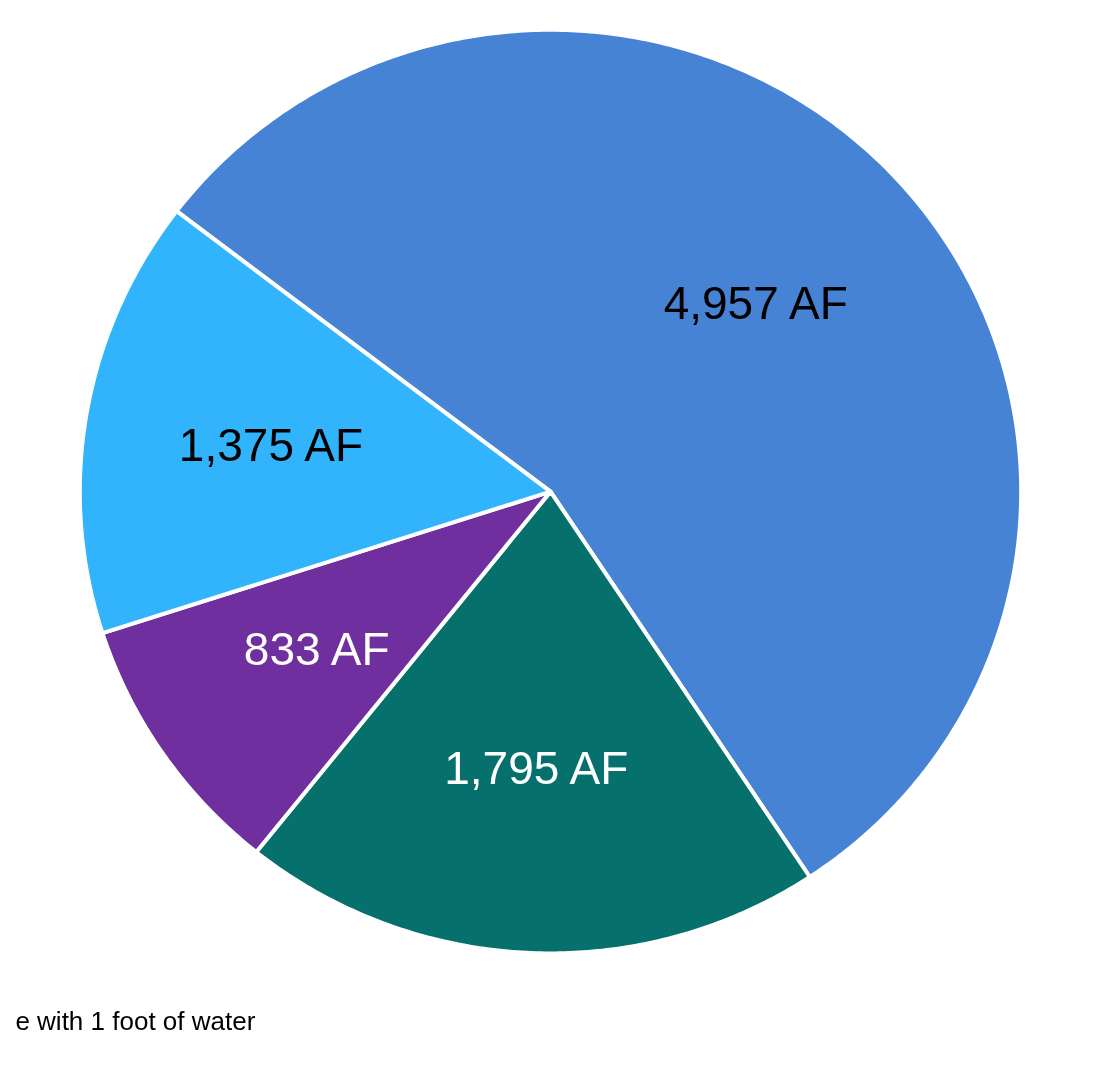 The image size is (1110, 1070). I want to click on data-label: 1,375 AF, so click(270, 444).